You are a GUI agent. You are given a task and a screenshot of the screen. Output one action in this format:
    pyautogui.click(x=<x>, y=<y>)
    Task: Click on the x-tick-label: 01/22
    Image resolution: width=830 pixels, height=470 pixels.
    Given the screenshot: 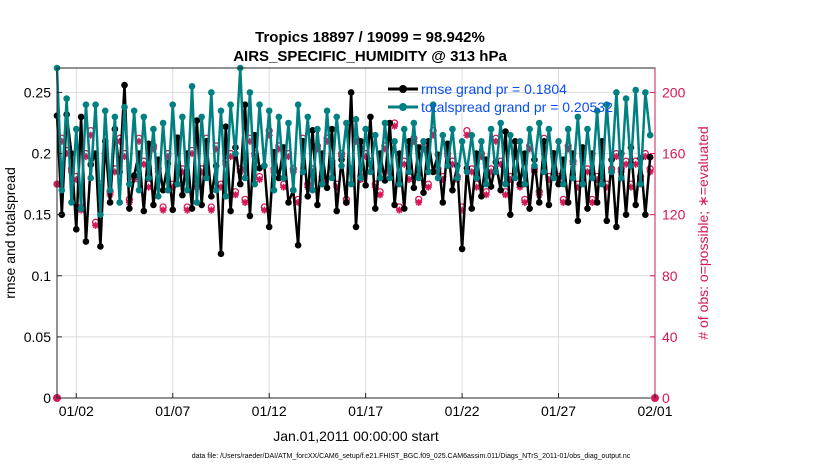 What is the action you would take?
    pyautogui.click(x=462, y=411)
    